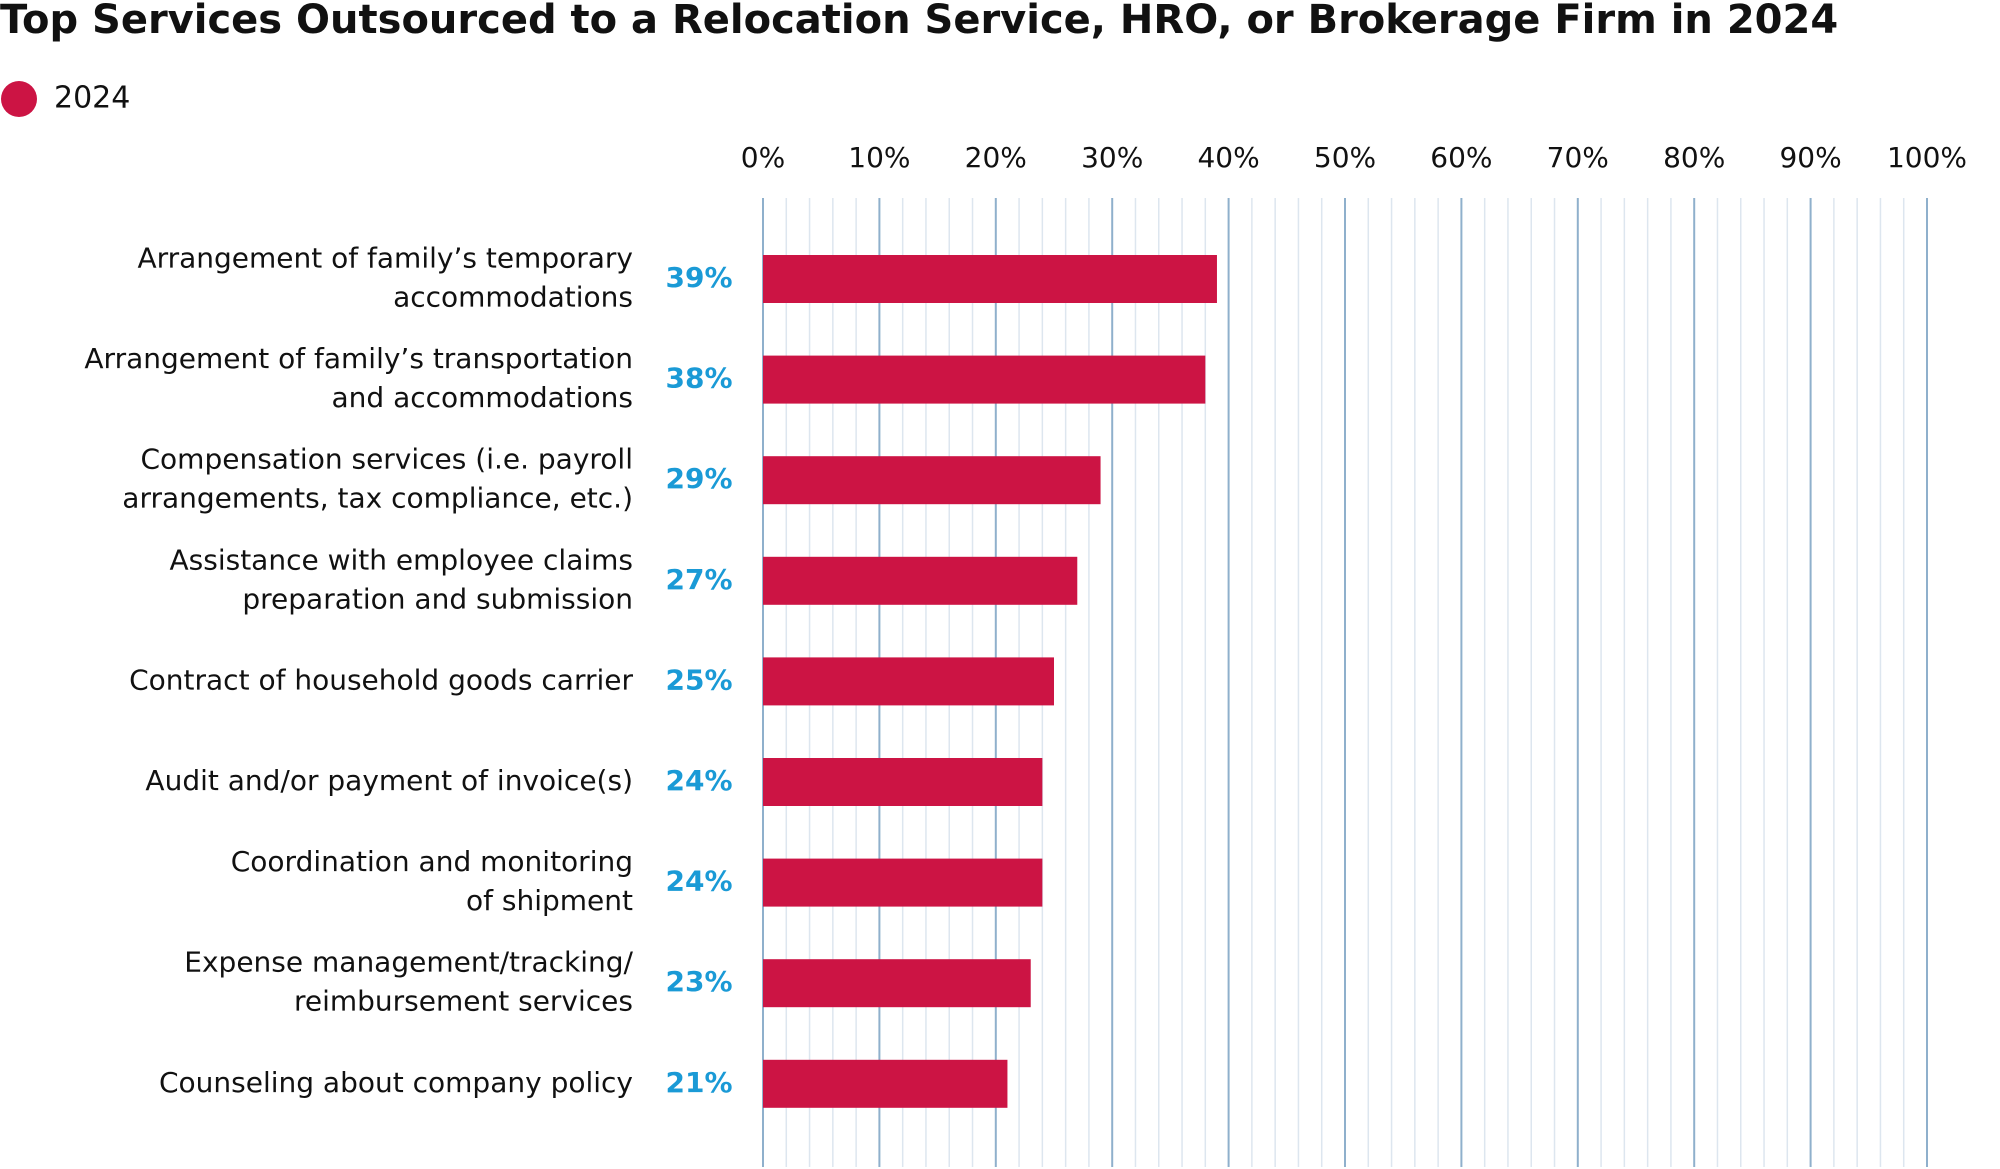  What do you see at coordinates (437, 598) in the screenshot?
I see `category-label: preparation and submission` at bounding box center [437, 598].